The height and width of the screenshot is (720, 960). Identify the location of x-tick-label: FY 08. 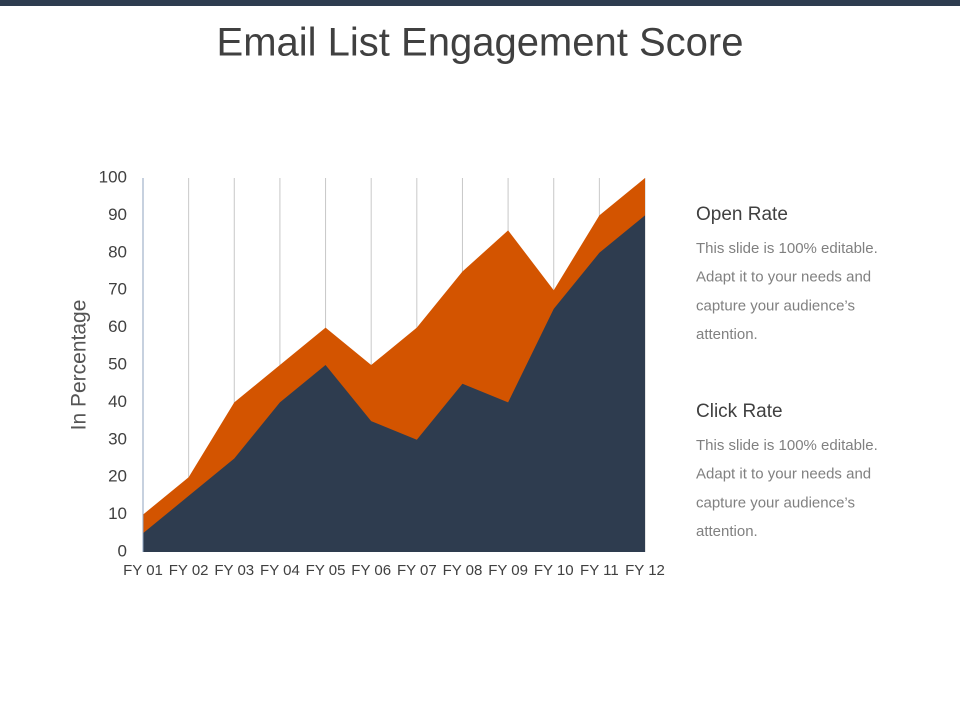
(463, 570).